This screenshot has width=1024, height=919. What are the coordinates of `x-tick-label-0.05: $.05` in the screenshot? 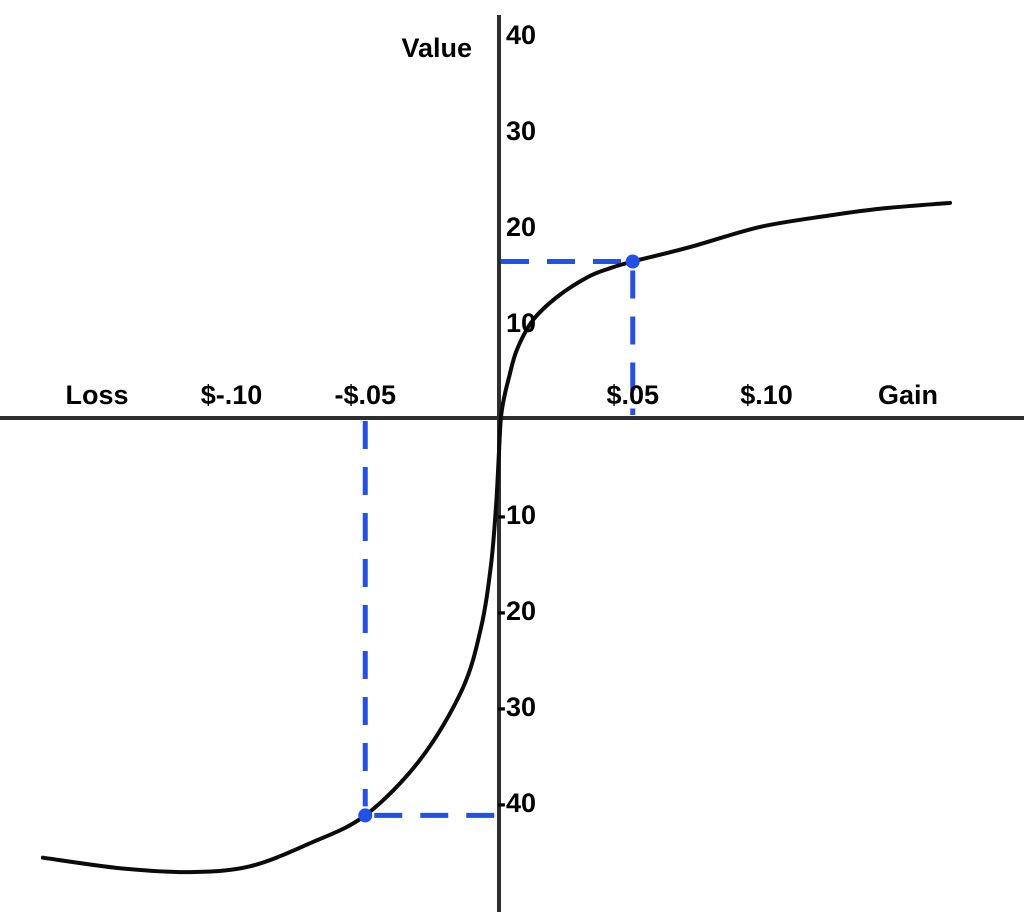 It's located at (632, 395).